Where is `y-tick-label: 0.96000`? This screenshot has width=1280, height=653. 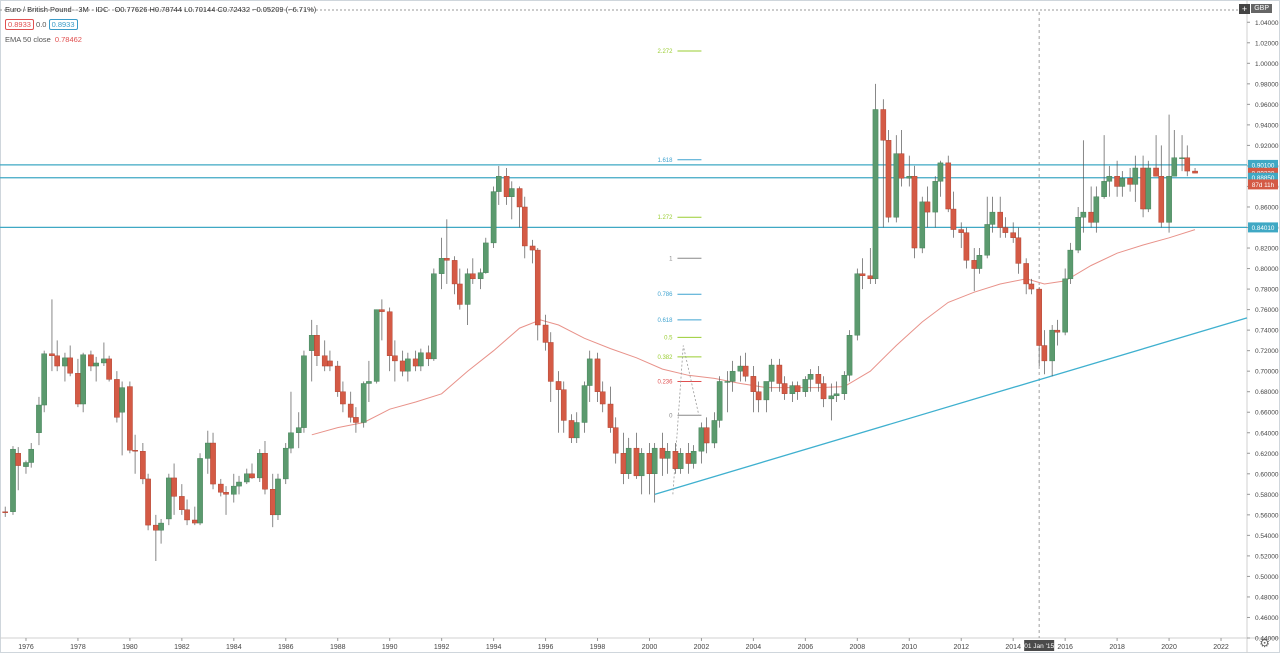
y-tick-label: 0.96000 is located at coordinates (1267, 105).